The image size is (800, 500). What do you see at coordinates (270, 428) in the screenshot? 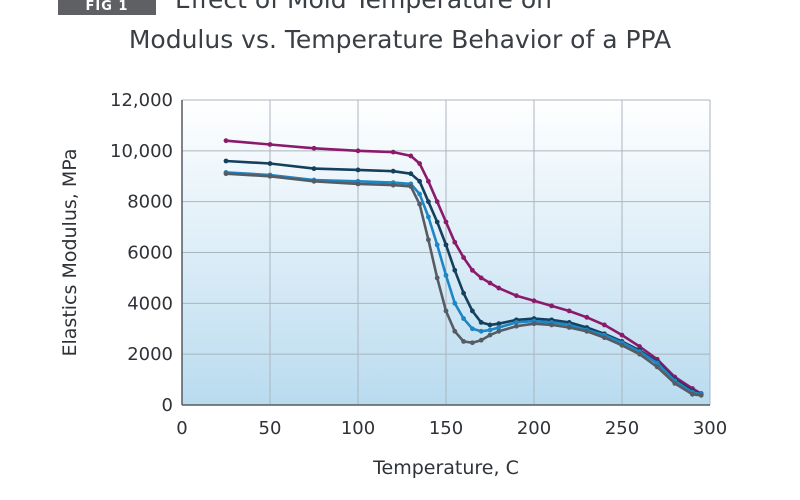
I see `x-tick-label: 50` at bounding box center [270, 428].